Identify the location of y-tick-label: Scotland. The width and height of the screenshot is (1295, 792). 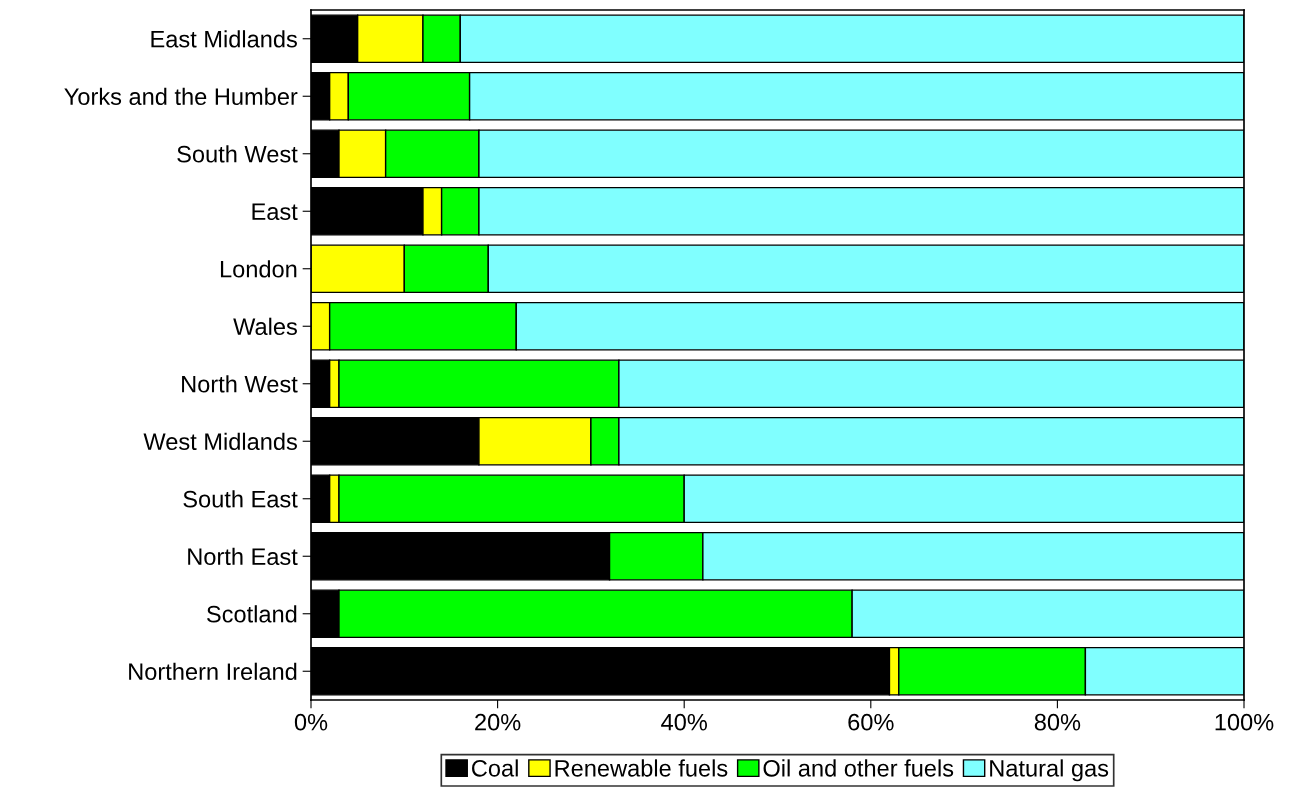
(252, 614).